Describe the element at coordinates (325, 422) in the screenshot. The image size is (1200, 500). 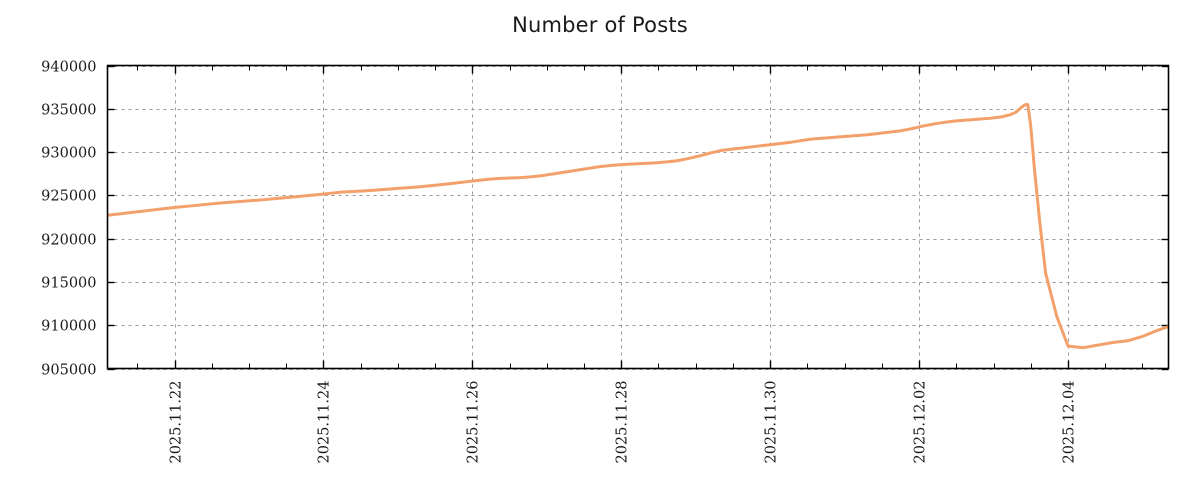
I see `x-tick-label: 2025.11.24` at that location.